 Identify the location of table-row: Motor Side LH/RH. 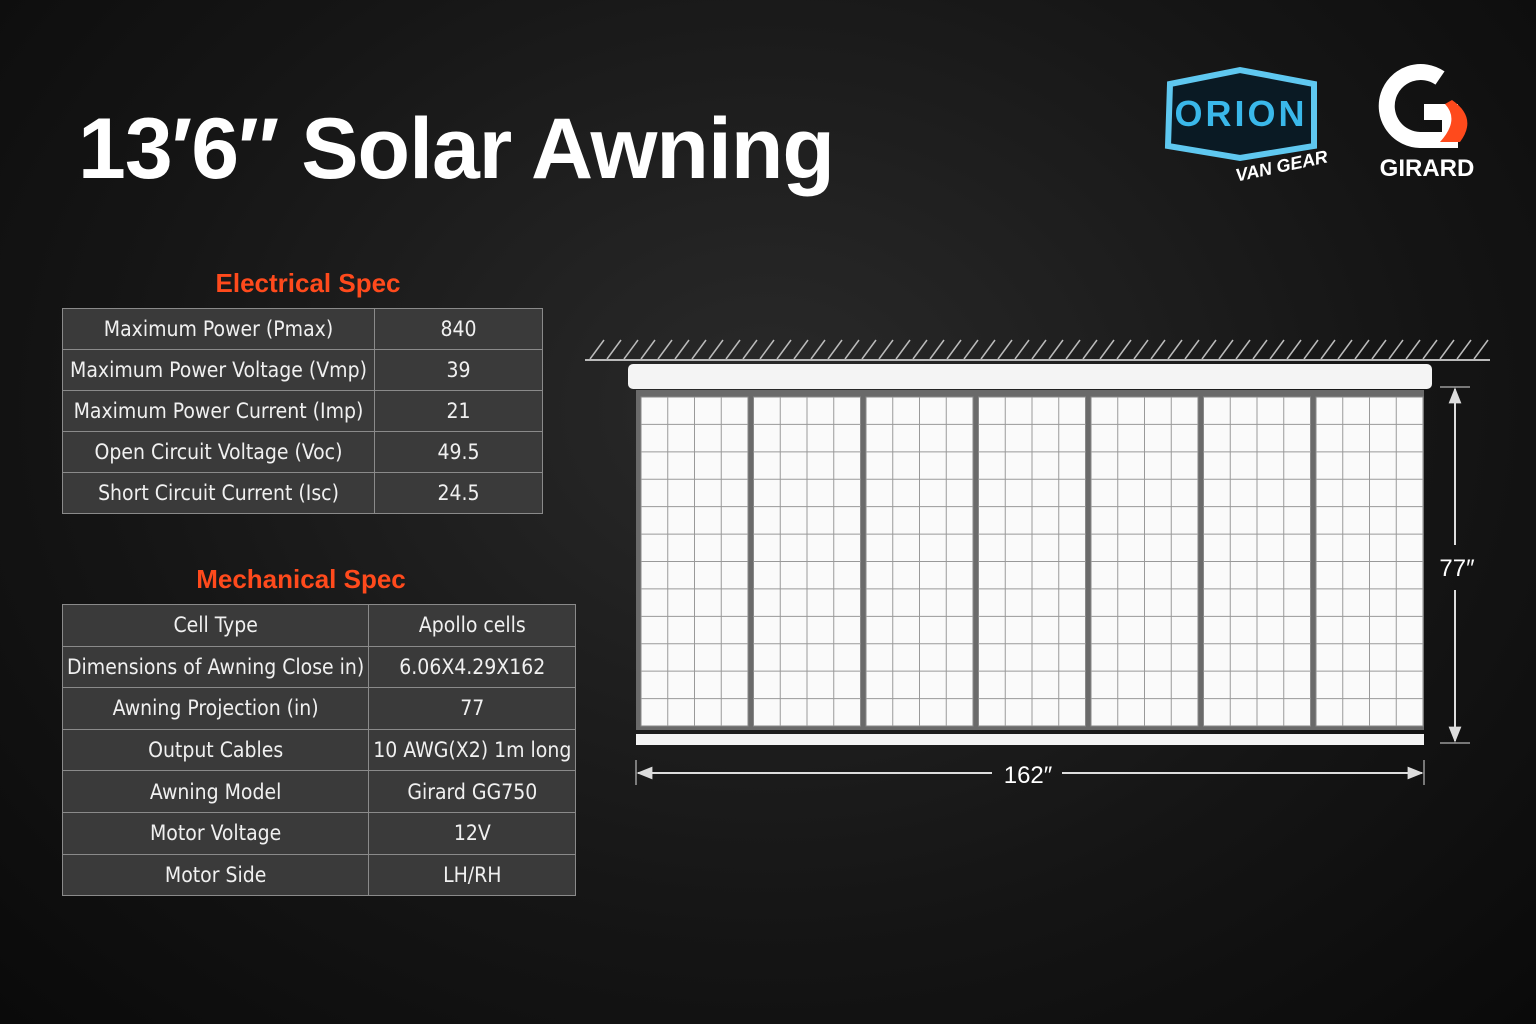
(319, 875).